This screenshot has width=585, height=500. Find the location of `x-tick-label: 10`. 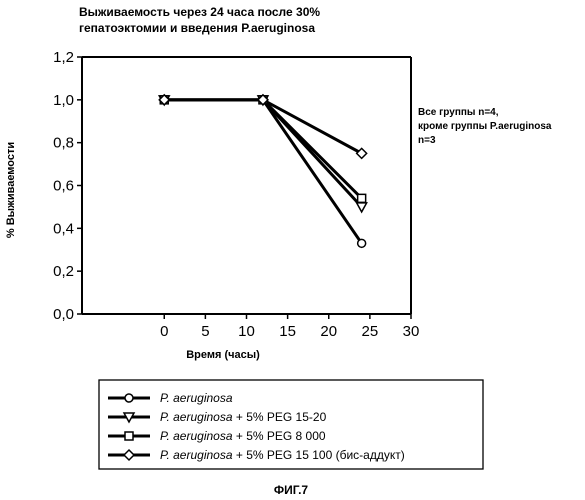

x-tick-label: 10 is located at coordinates (246, 331).